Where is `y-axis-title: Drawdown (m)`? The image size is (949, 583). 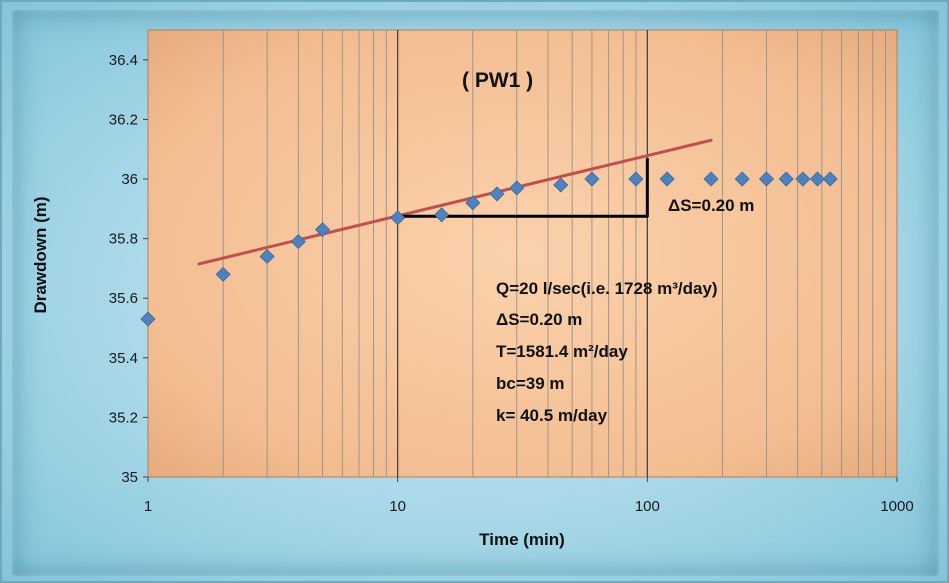 y-axis-title: Drawdown (m) is located at coordinates (40, 254).